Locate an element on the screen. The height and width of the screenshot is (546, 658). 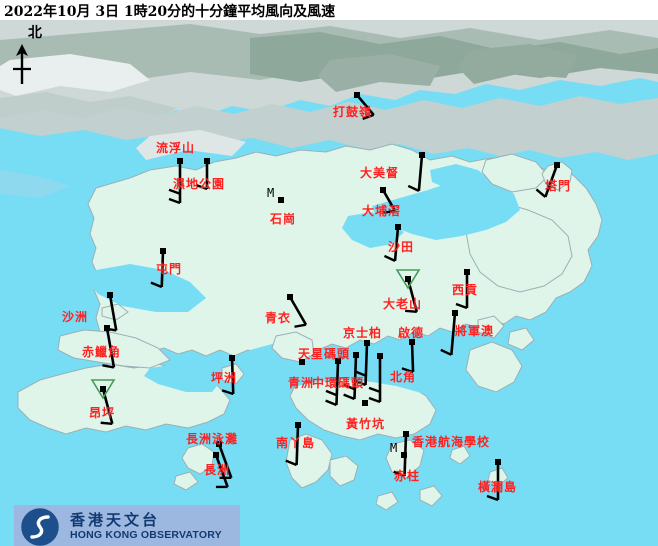
hko-logo-text: 香港天文台 HONG KONG OBSERVATORY is located at coordinates (146, 527).